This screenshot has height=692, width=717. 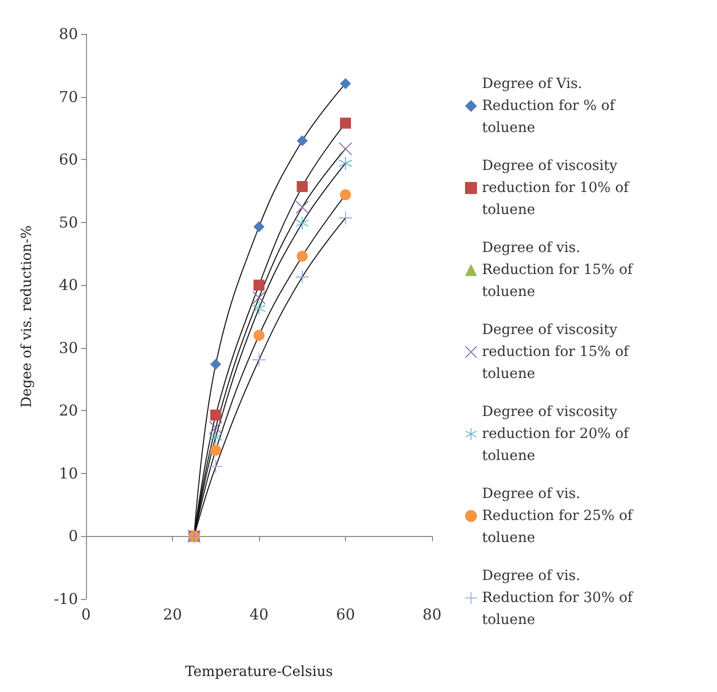 What do you see at coordinates (27, 316) in the screenshot?
I see `y-axis-title: Degee of vis. reduction-%` at bounding box center [27, 316].